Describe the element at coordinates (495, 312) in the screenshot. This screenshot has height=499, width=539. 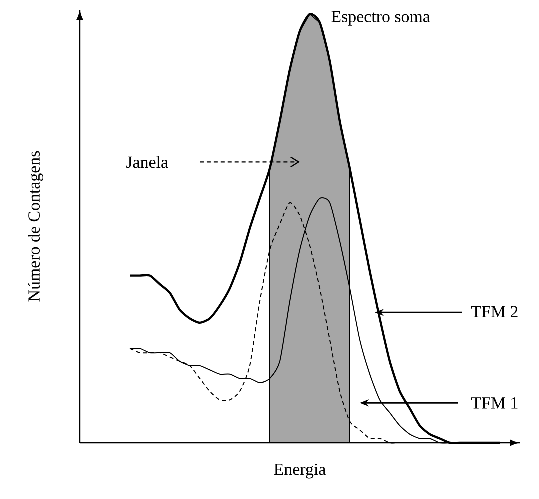
I see `legend-label: TFM 2` at that location.